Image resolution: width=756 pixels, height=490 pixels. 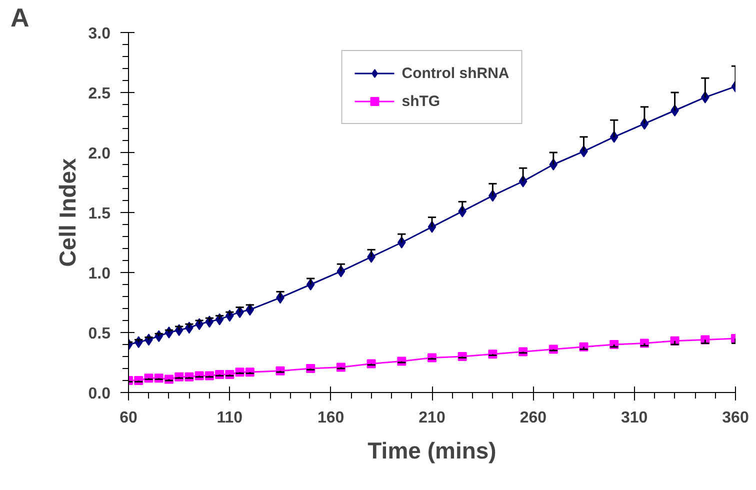 What do you see at coordinates (229, 418) in the screenshot?
I see `x-tick-label: 110` at bounding box center [229, 418].